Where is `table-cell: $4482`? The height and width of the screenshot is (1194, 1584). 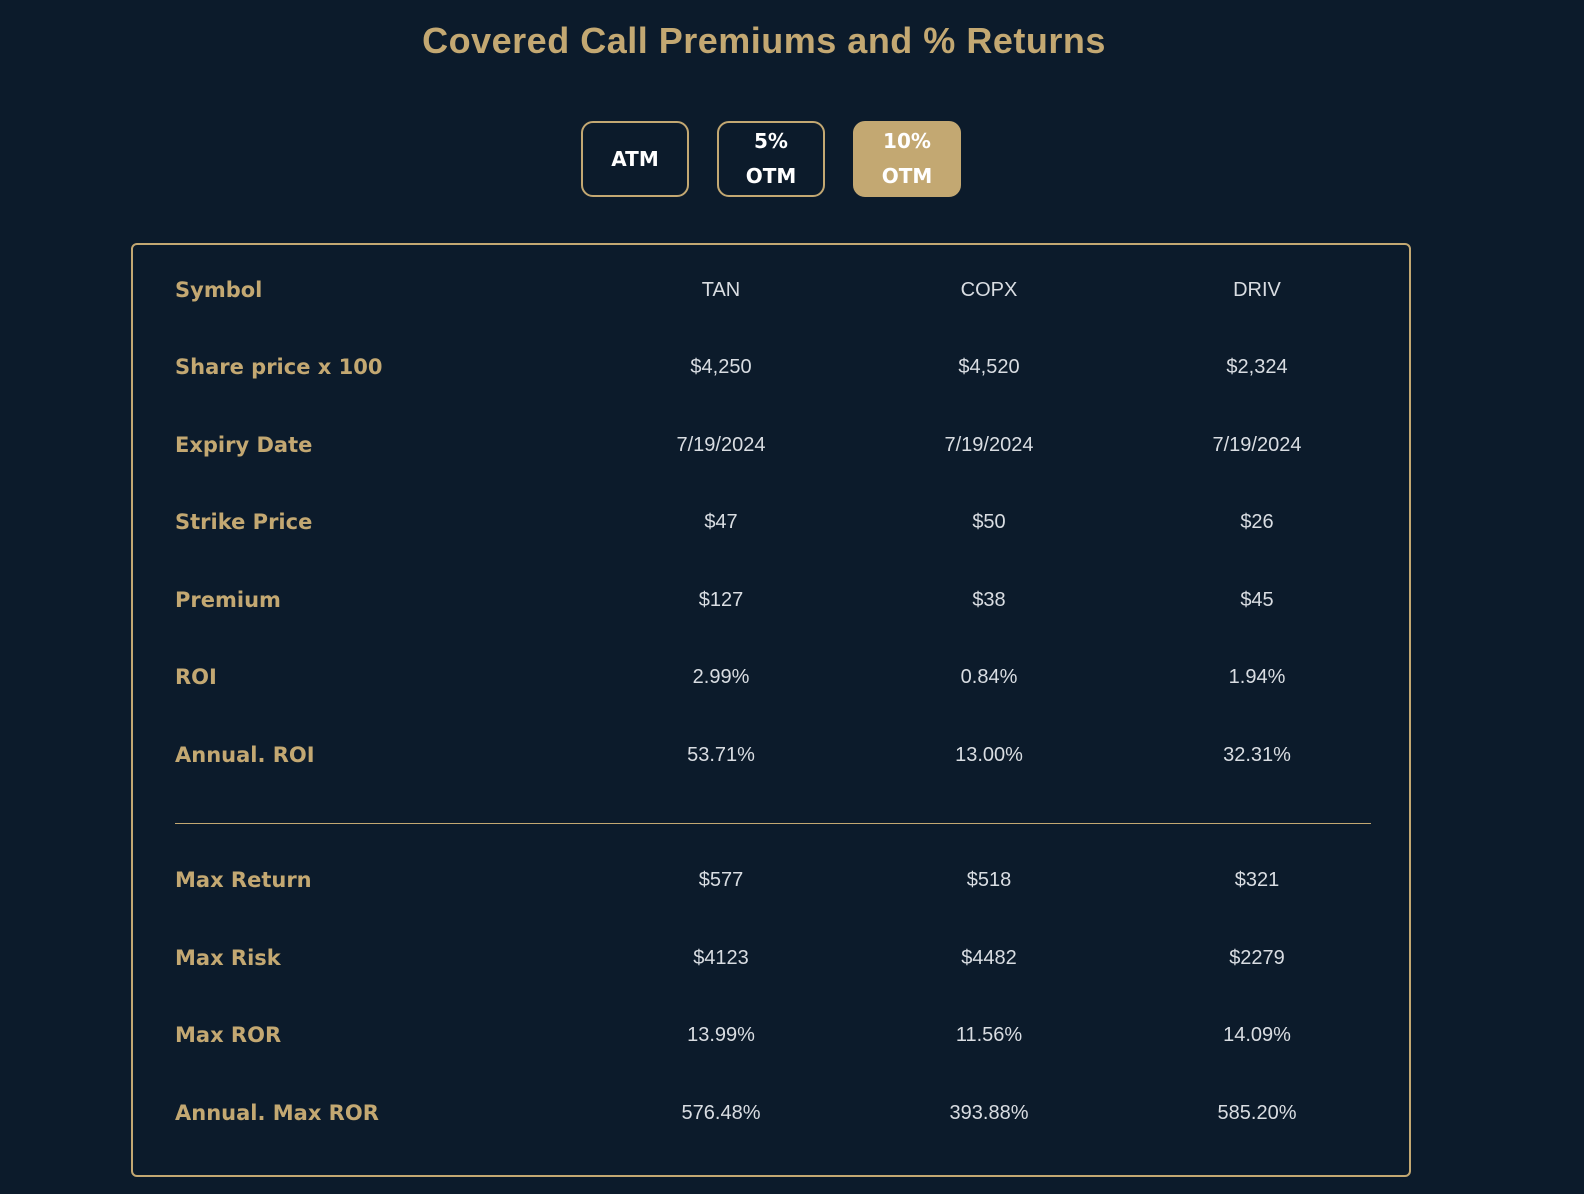
table-cell: $4482 is located at coordinates (989, 957).